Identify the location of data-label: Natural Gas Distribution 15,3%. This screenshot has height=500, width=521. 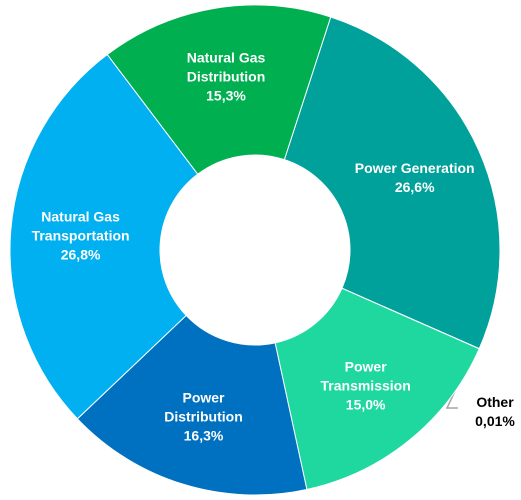
(226, 77).